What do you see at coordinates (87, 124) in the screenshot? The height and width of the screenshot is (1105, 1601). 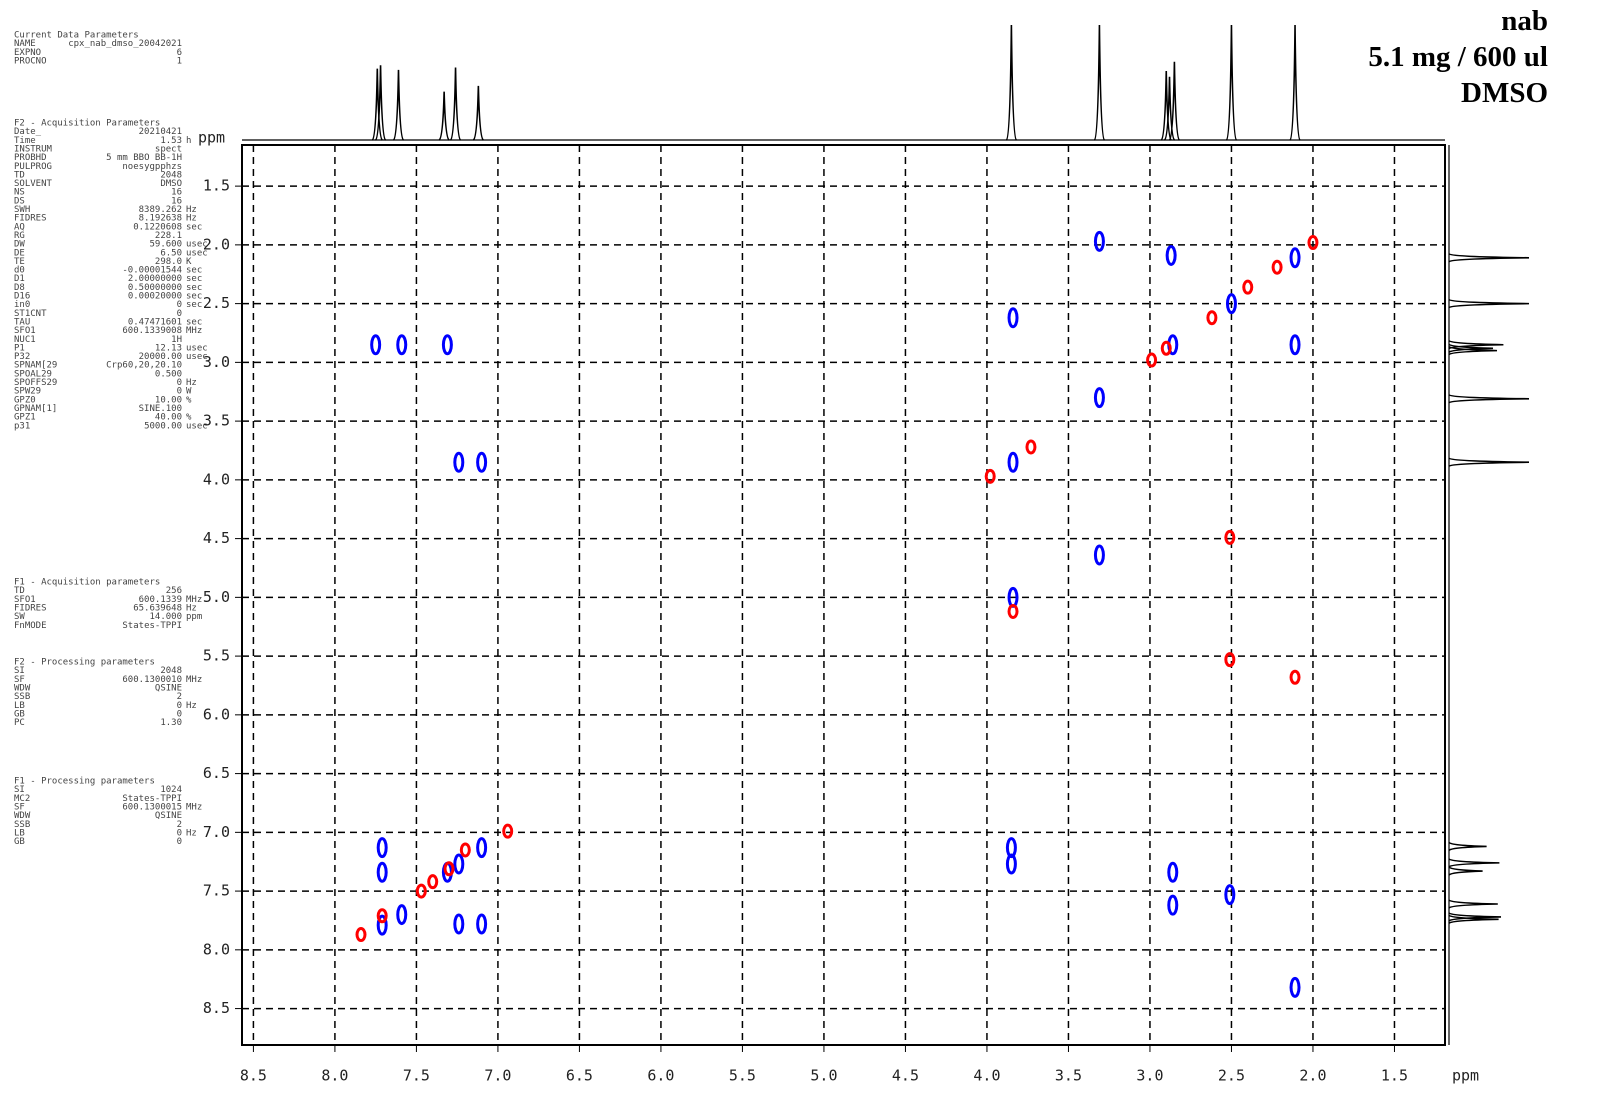 I see `param-heading: F2 - Acquisition Parameters` at bounding box center [87, 124].